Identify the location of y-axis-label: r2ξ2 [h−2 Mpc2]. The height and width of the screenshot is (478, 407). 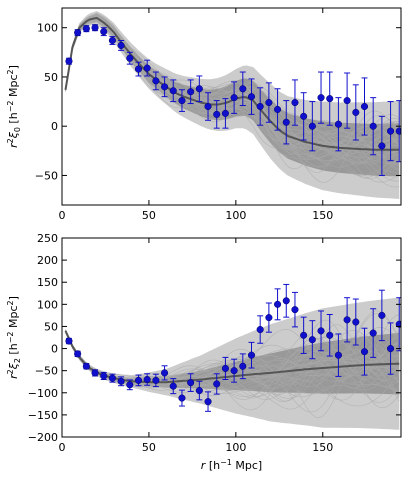
(14, 337).